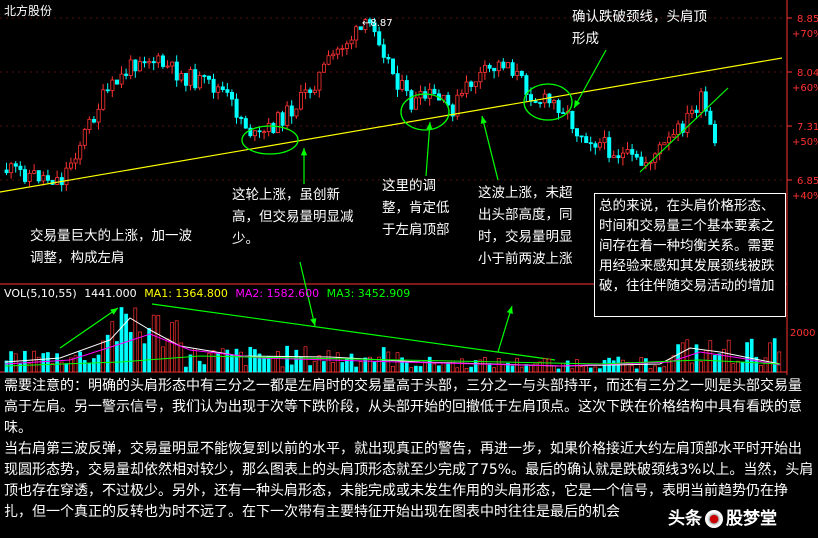  Describe the element at coordinates (685, 519) in the screenshot. I see `watermark-brand: 头条` at that location.